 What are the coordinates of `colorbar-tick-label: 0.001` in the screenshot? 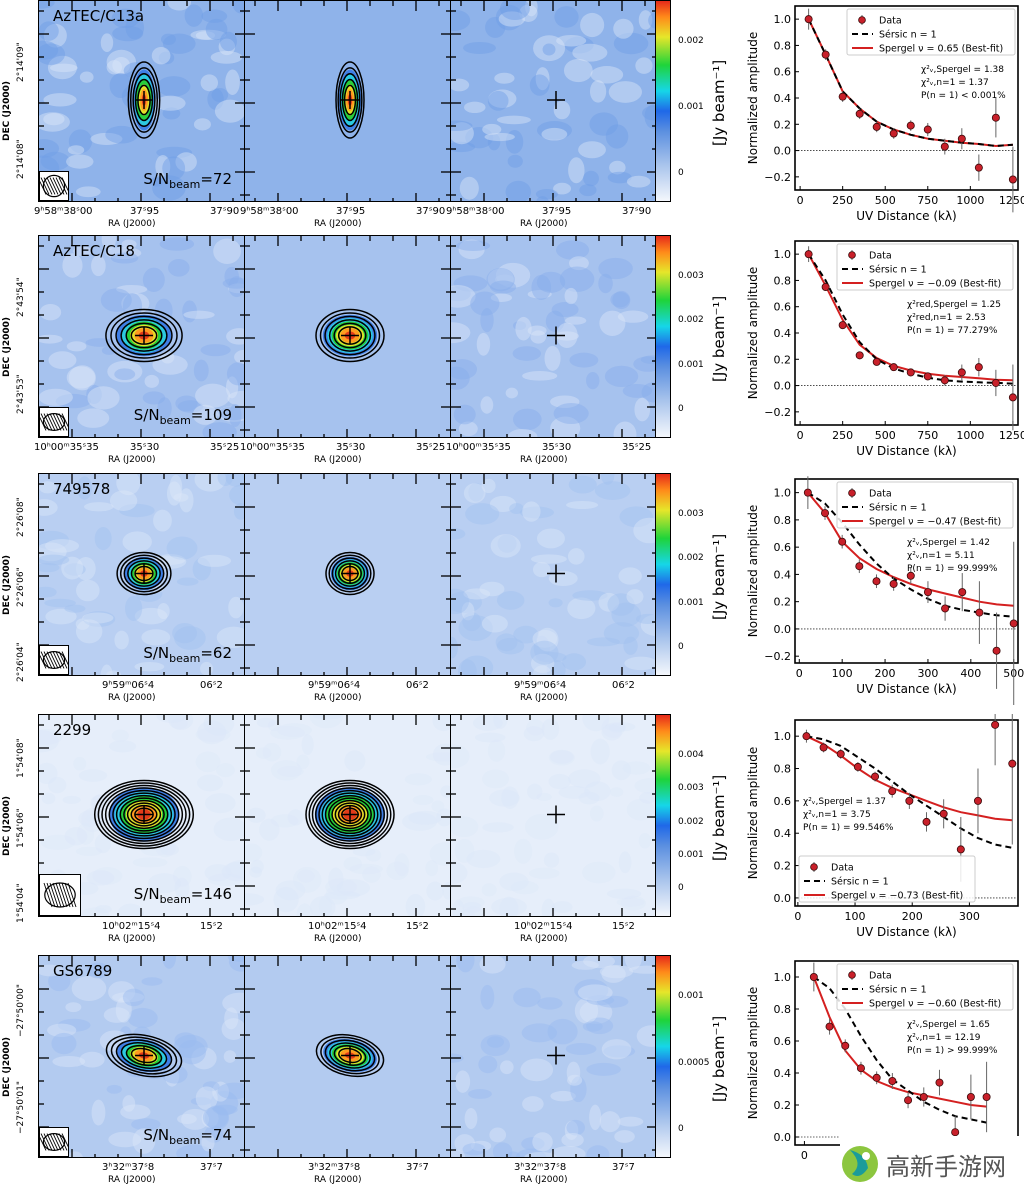 It's located at (691, 107).